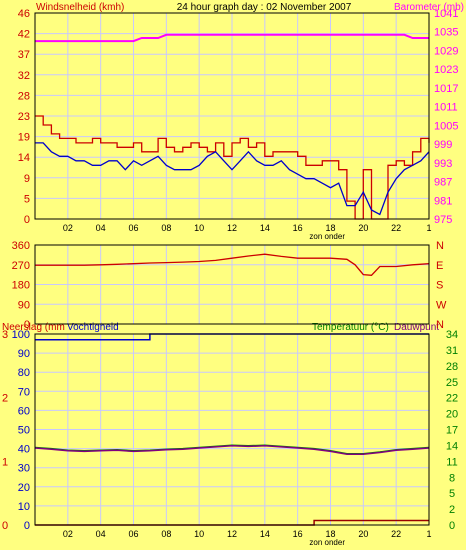 The image size is (466, 550). I want to click on humidity-axis-title: Vochtigheid, so click(93, 327).